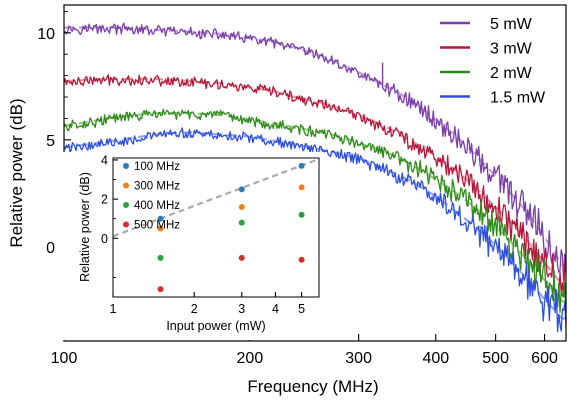 The image size is (570, 407). Describe the element at coordinates (113, 309) in the screenshot. I see `inset-x-tick-label-1: 1` at that location.